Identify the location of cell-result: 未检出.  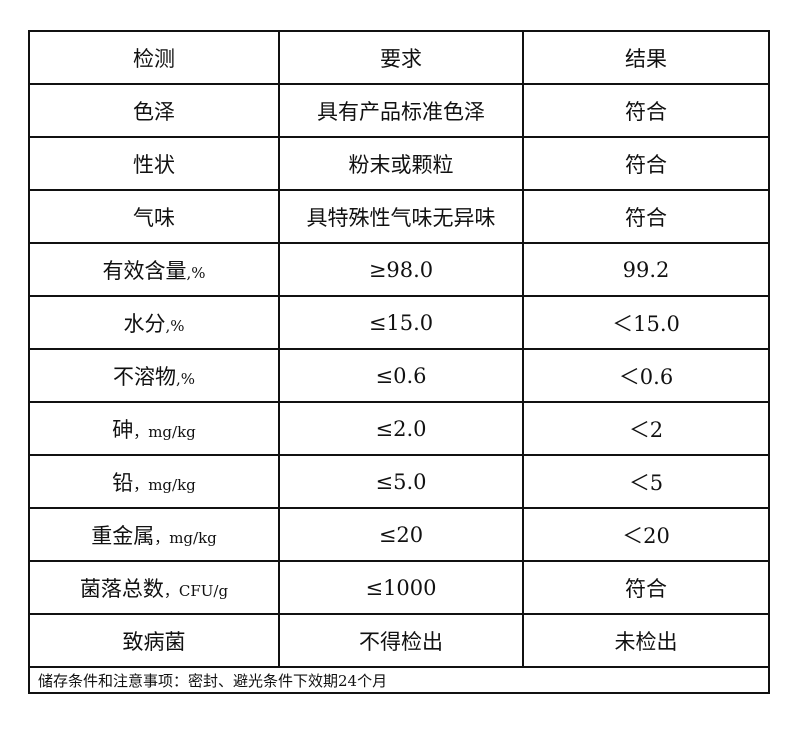
(646, 640).